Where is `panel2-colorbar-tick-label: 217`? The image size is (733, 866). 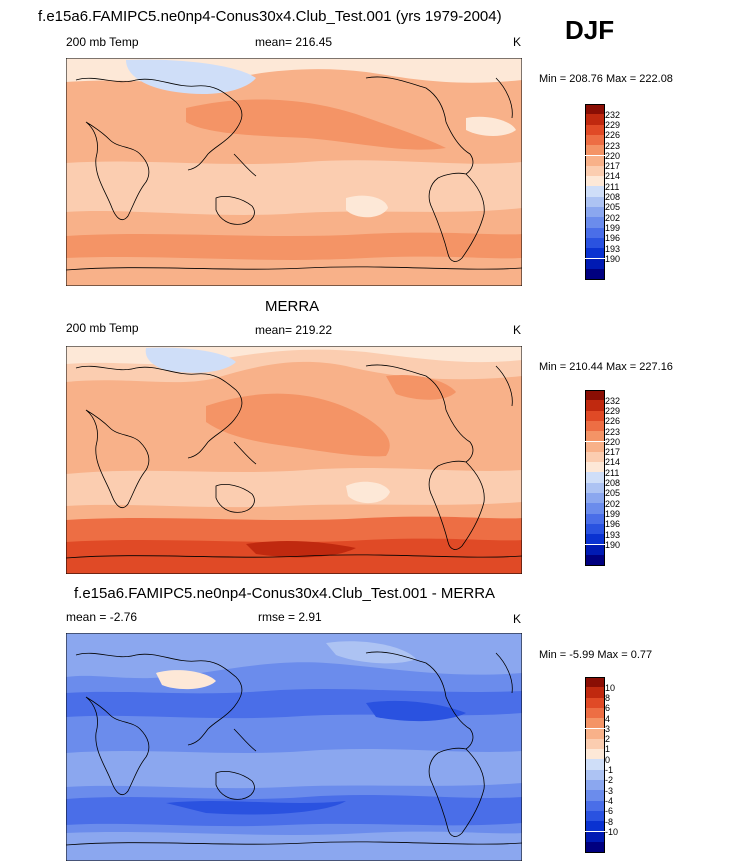
panel2-colorbar-tick-label: 217 is located at coordinates (613, 452).